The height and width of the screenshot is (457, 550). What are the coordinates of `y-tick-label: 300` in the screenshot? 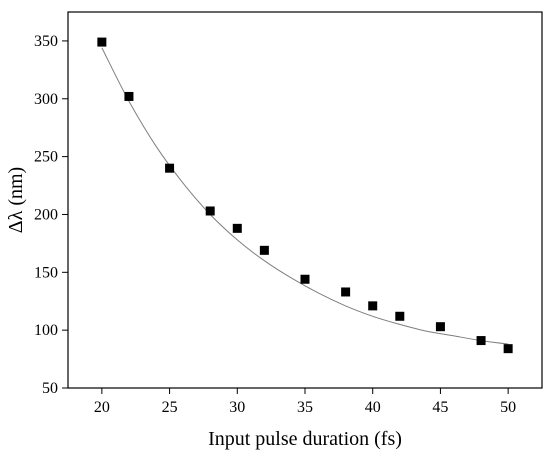 It's located at (46, 99).